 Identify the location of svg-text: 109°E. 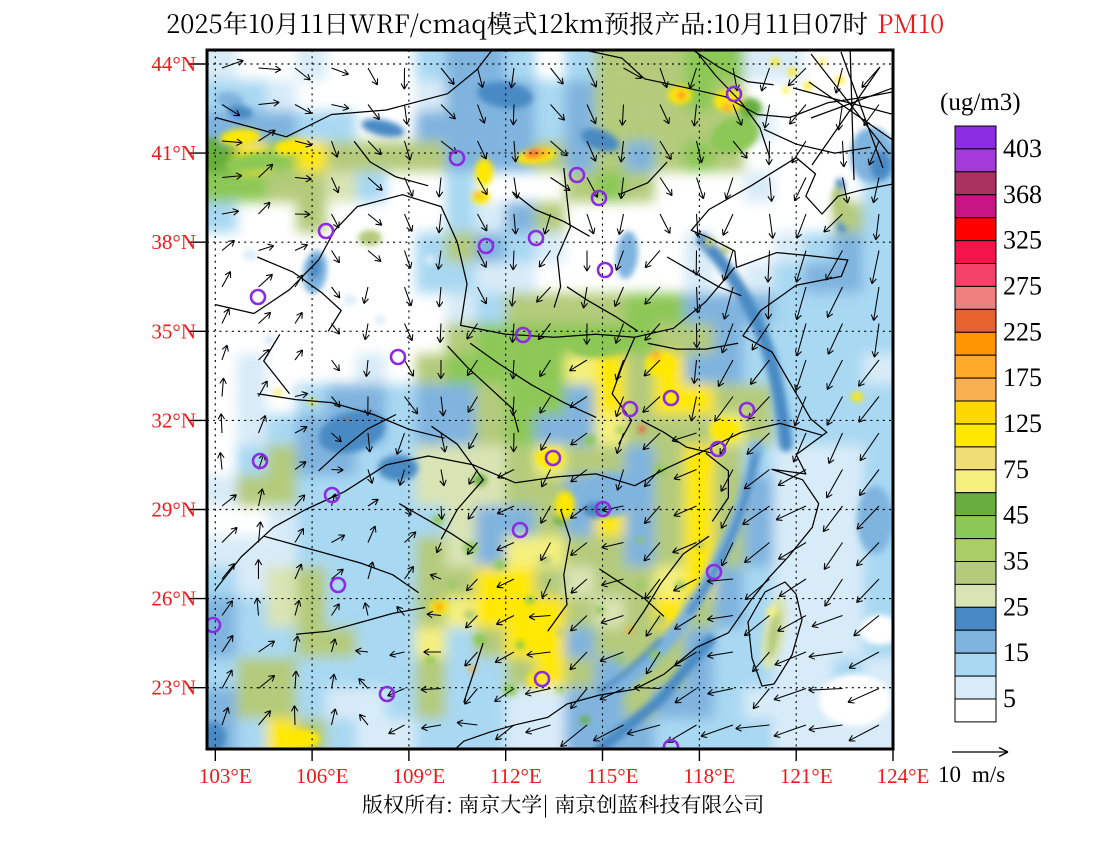
(419, 776).